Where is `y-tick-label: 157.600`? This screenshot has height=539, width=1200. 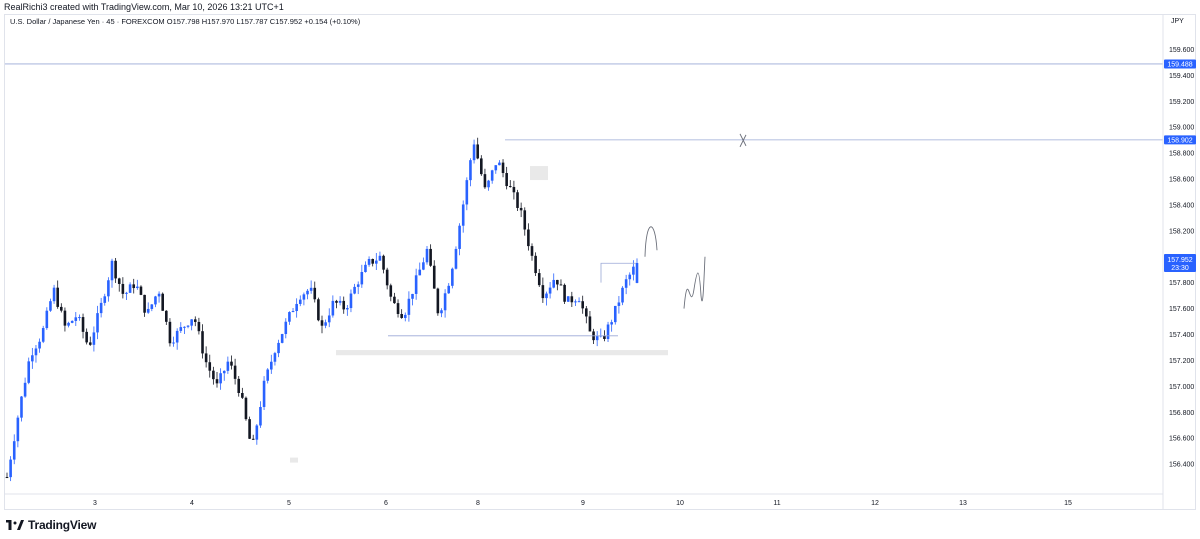 y-tick-label: 157.600 is located at coordinates (1181, 309).